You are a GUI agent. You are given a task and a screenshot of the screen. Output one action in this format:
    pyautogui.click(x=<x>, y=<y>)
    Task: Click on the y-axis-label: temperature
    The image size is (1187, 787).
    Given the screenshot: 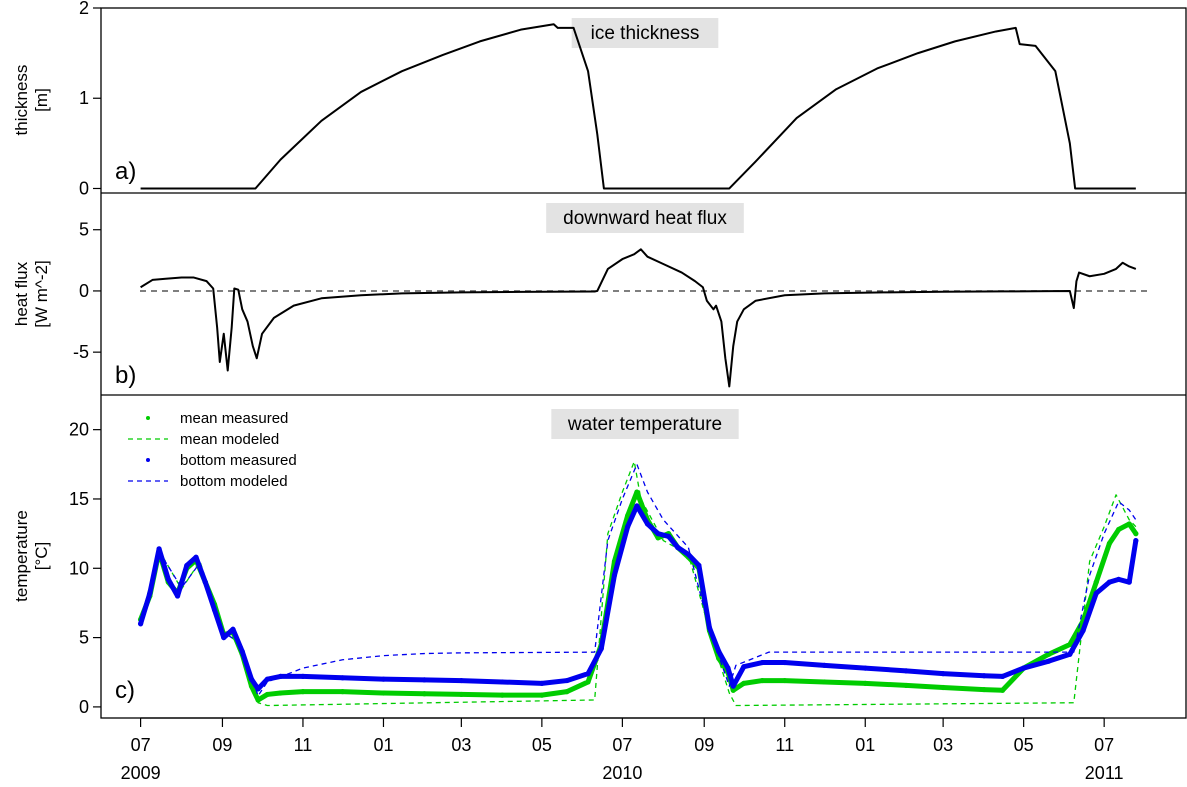 What is the action you would take?
    pyautogui.click(x=21, y=556)
    